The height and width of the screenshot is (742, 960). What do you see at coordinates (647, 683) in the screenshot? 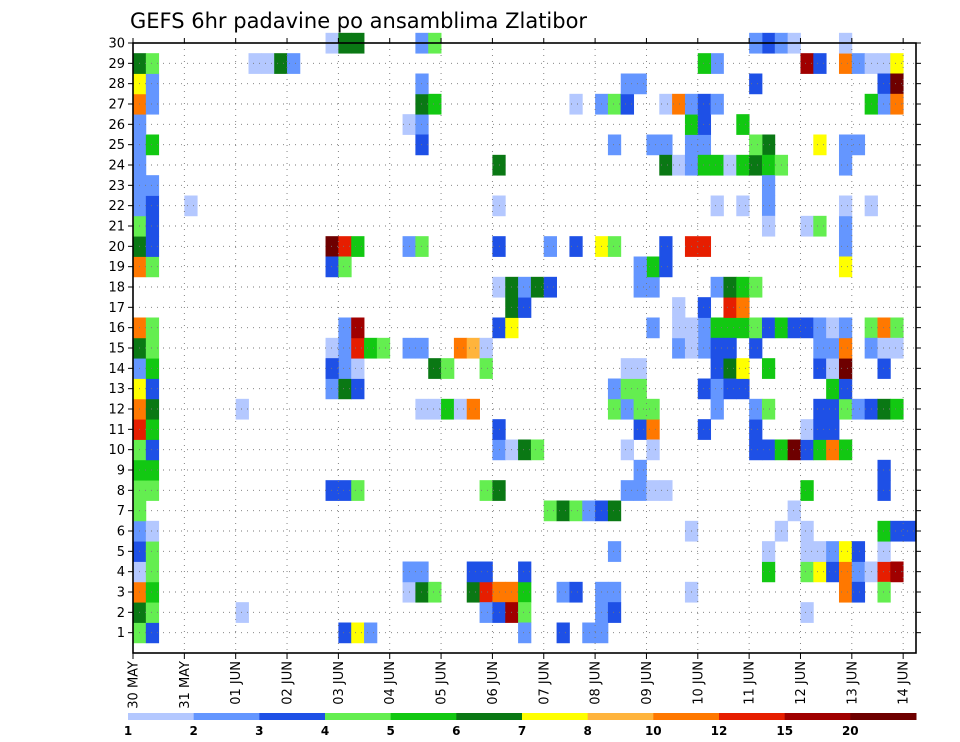
I see `x-tick-label: 09 JUN` at bounding box center [647, 683].